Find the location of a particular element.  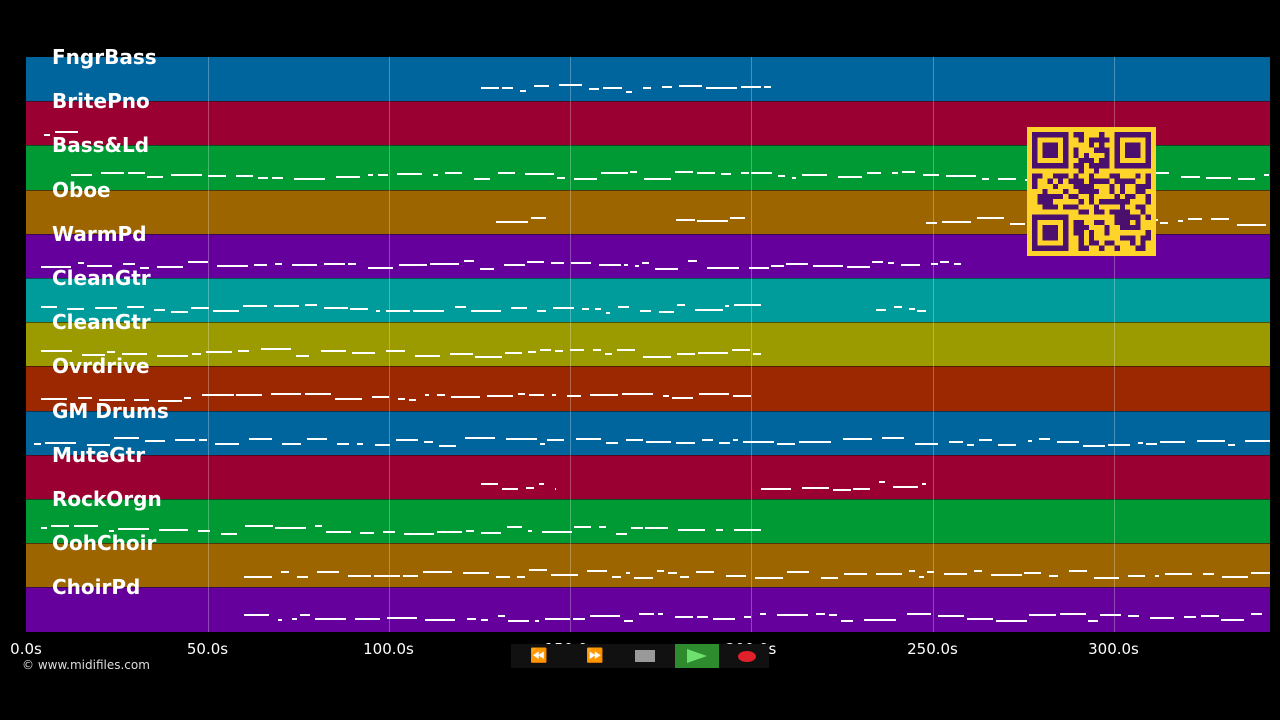

rewind-button: ⏪ is located at coordinates (539, 656).